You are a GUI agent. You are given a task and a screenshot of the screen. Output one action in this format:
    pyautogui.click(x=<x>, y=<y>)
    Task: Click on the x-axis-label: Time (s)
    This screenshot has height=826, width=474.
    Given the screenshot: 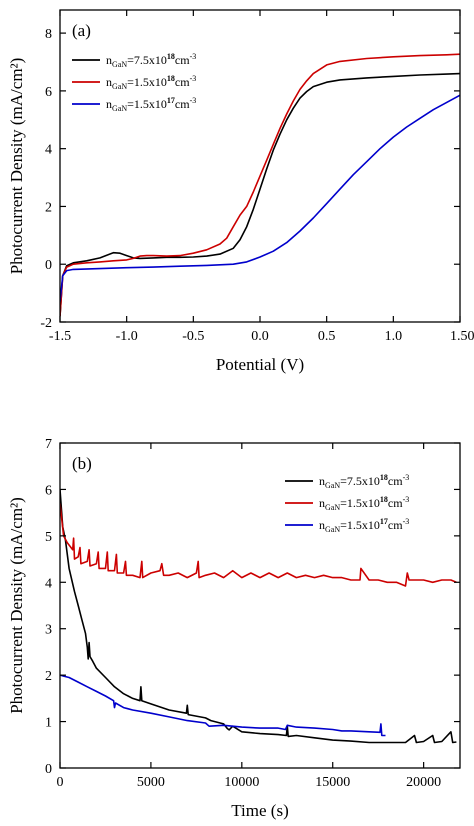 What is the action you would take?
    pyautogui.click(x=259, y=810)
    